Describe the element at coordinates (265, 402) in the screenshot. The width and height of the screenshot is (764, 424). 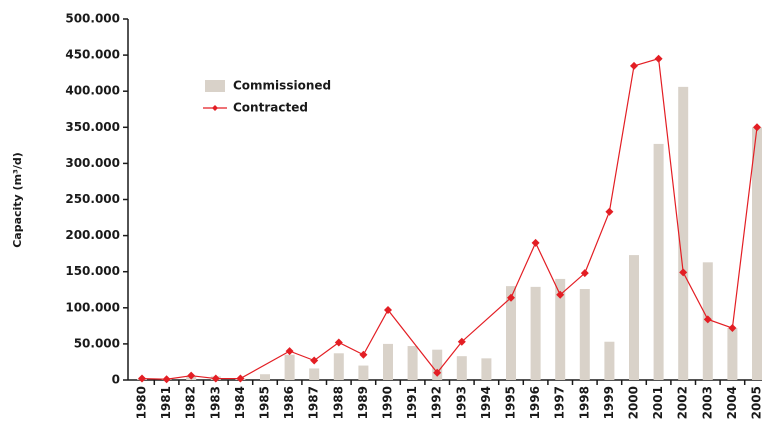
I see `x-tick-label: 1985` at that location.